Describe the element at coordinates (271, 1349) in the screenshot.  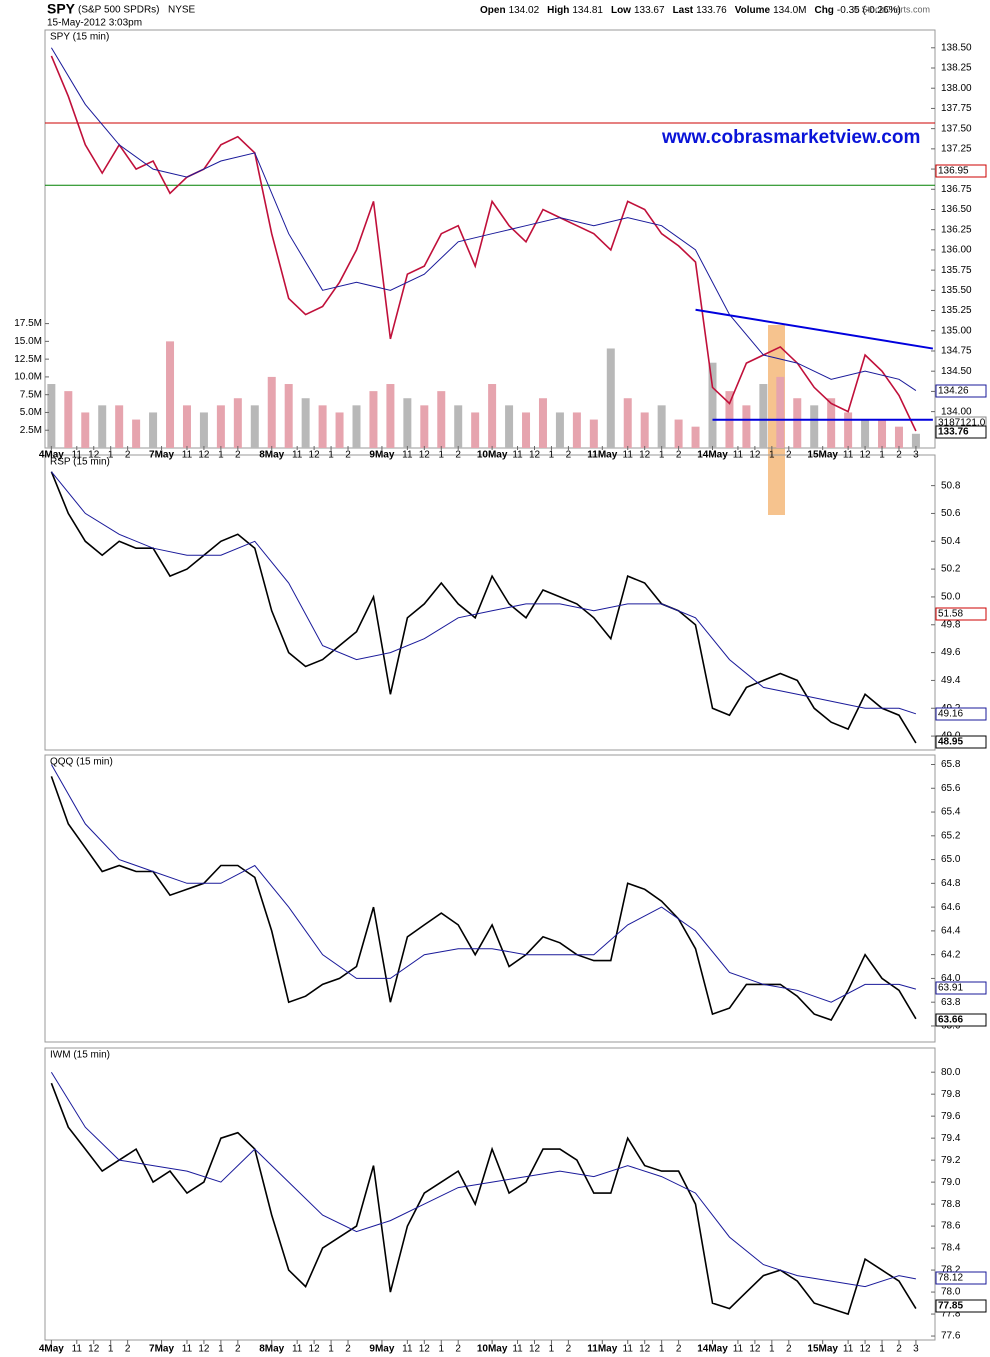
I see `x-tick-label: 8May` at that location.